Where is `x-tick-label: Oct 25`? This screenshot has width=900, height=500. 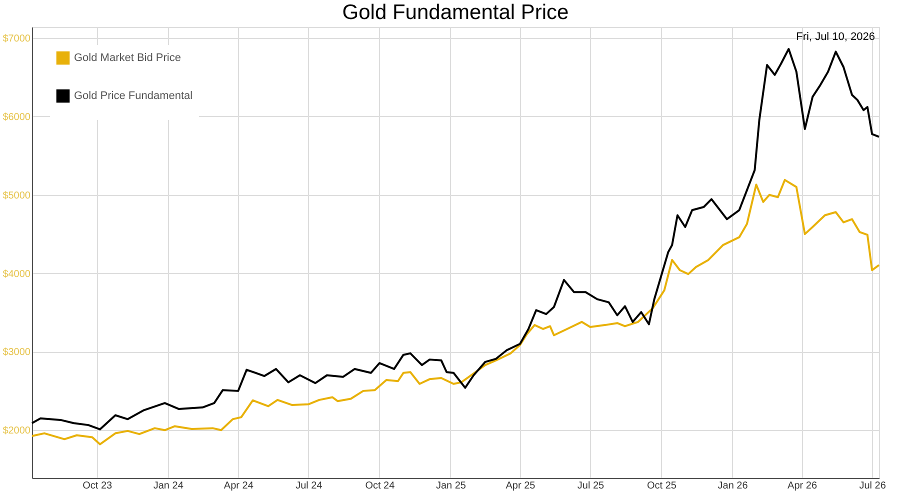 x-tick-label: Oct 25 is located at coordinates (662, 486).